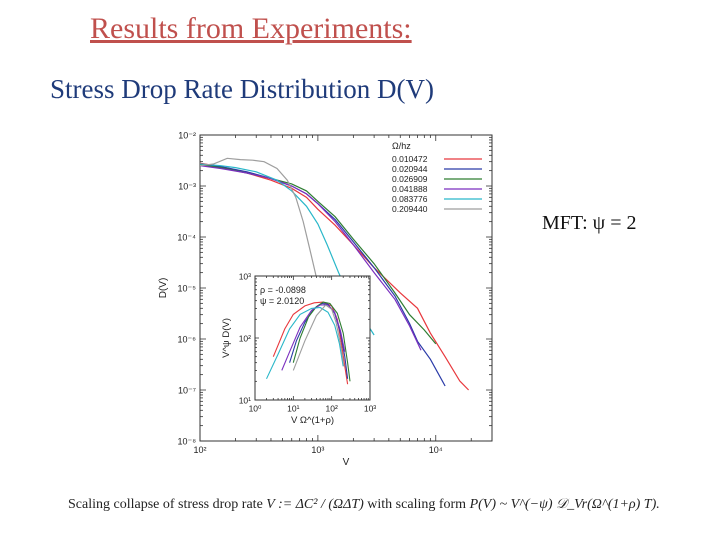 The width and height of the screenshot is (720, 540). I want to click on main-y-tick-label: 10⁻⁸, so click(186, 442).